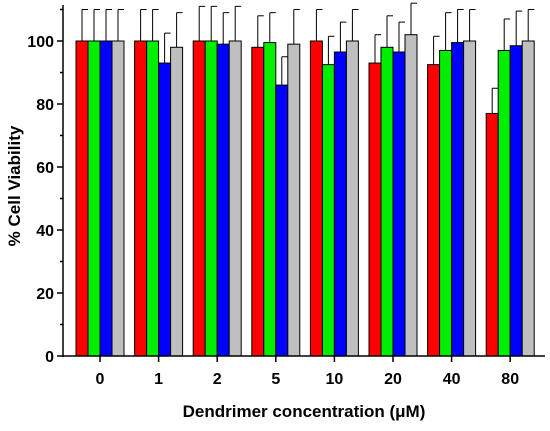 The width and height of the screenshot is (550, 431). Describe the element at coordinates (307, 372) in the screenshot. I see `x-ticks-layer: 0 1 2 5 10 20 40 80` at that location.